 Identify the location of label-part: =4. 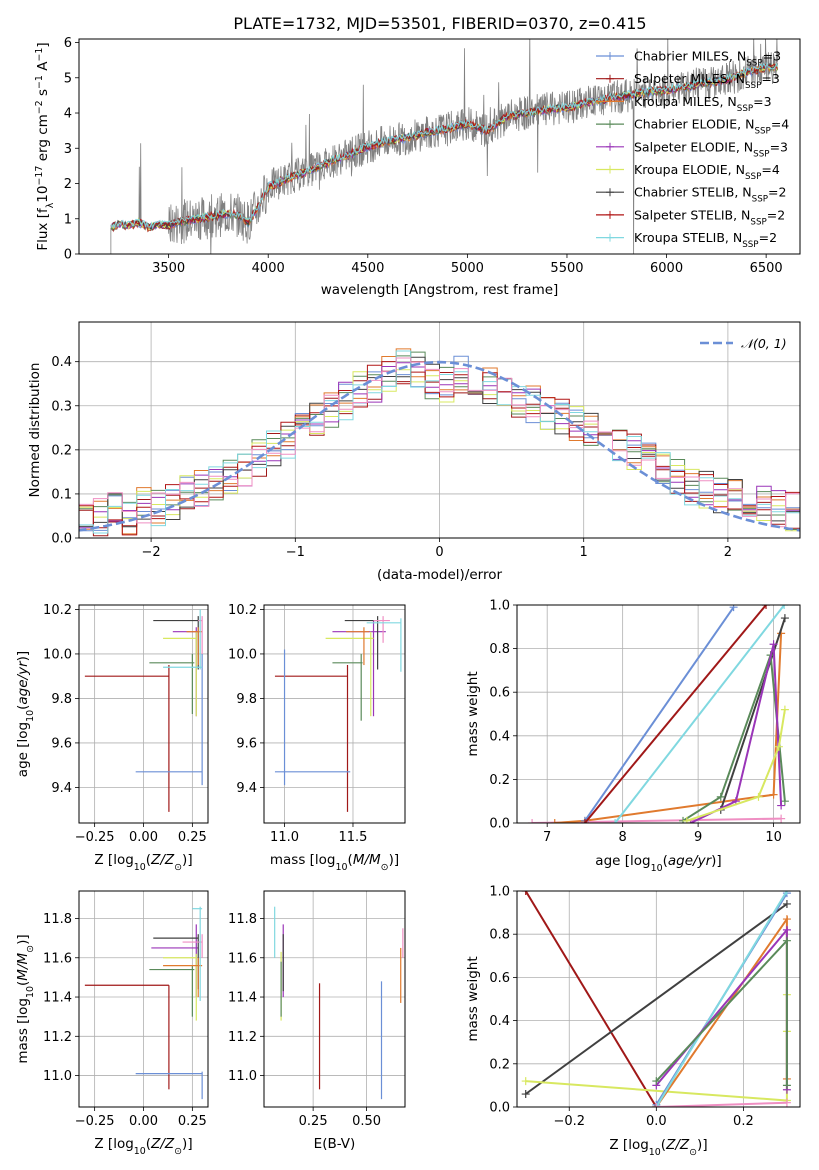
(780, 124).